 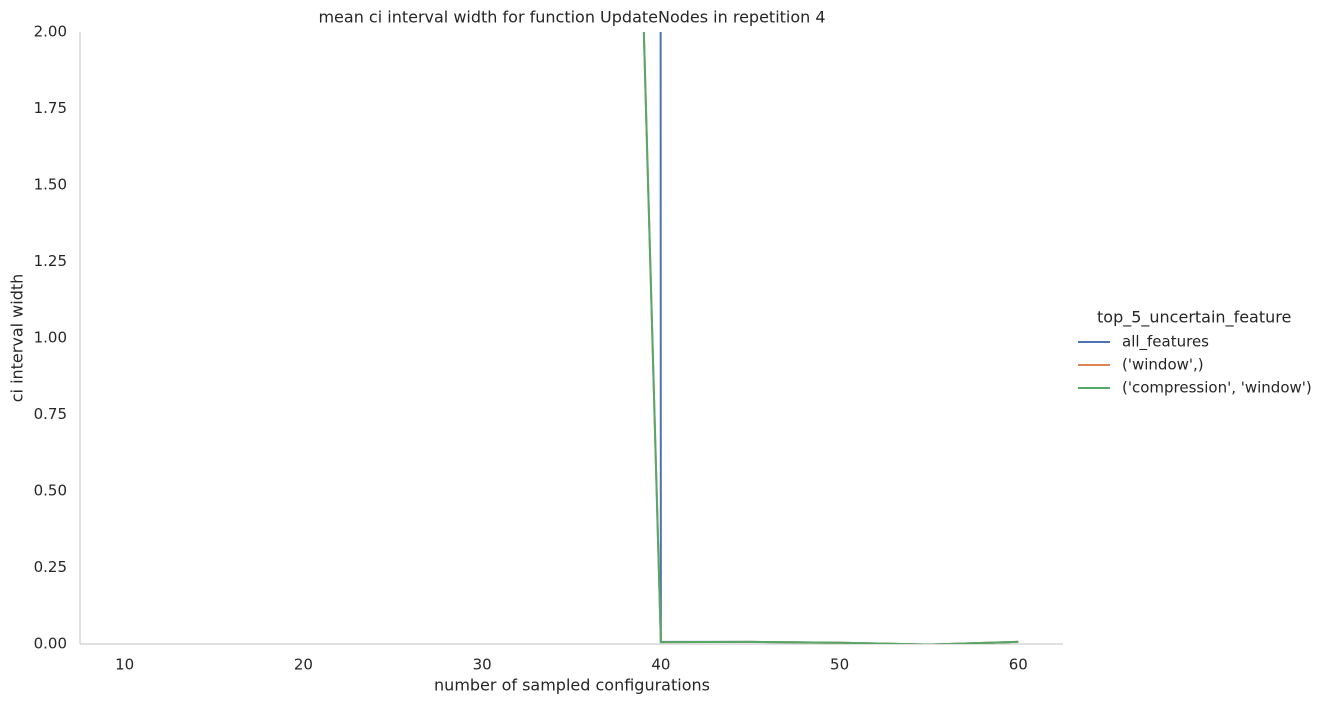 I want to click on x-tick-label: 10, so click(x=124, y=665).